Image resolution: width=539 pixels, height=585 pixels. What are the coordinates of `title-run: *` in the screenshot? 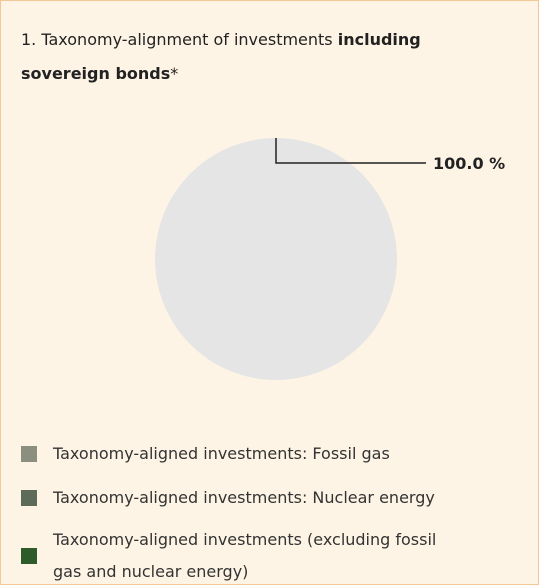 It's located at (174, 73).